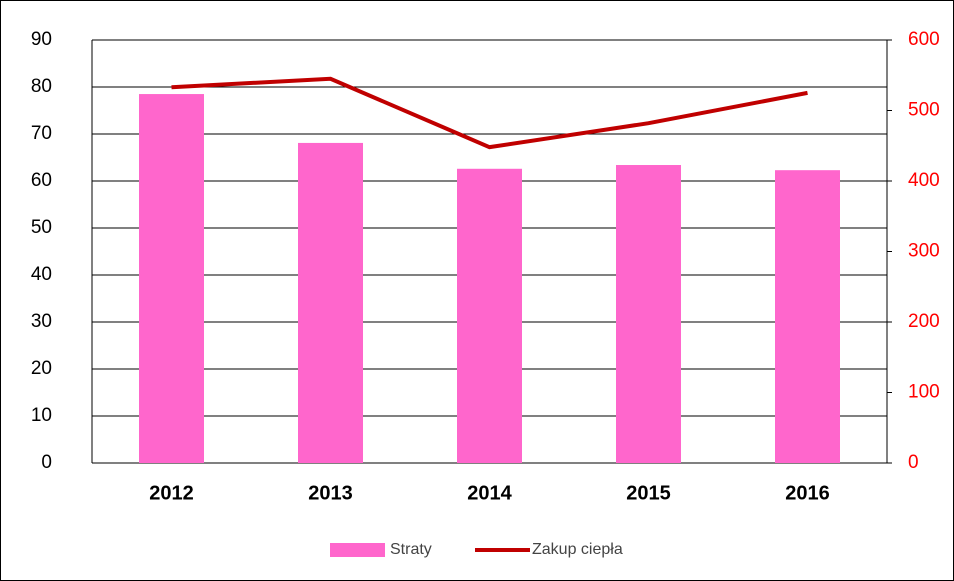 The width and height of the screenshot is (954, 581). I want to click on y2-tick-label: 0, so click(913, 462).